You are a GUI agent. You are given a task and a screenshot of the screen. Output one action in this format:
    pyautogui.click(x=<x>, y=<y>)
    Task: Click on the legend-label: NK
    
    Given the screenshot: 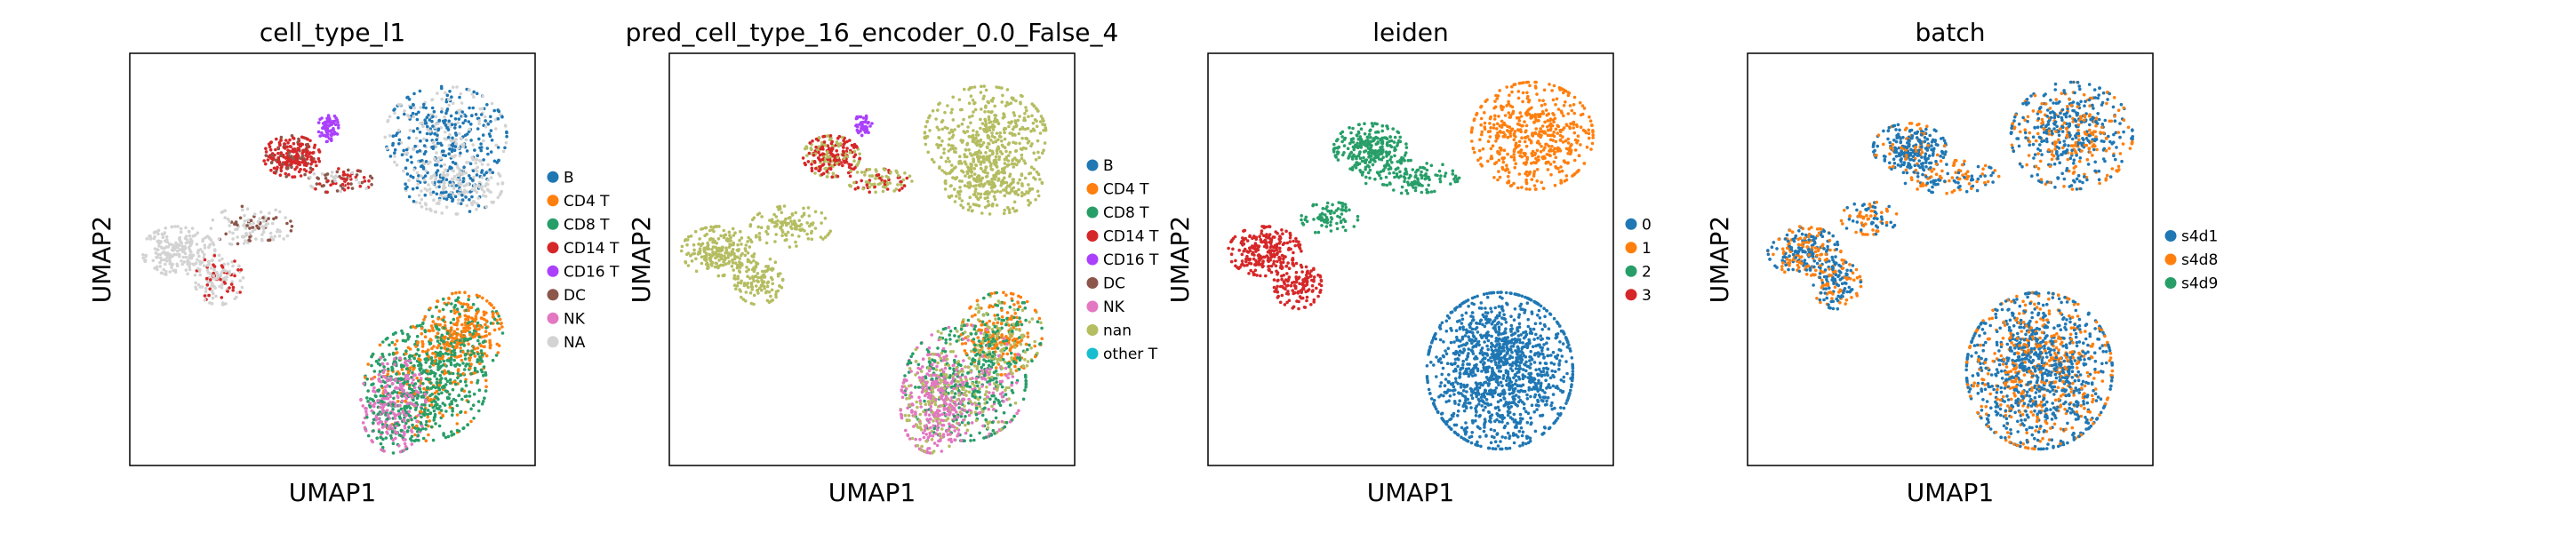 What is the action you would take?
    pyautogui.click(x=575, y=319)
    